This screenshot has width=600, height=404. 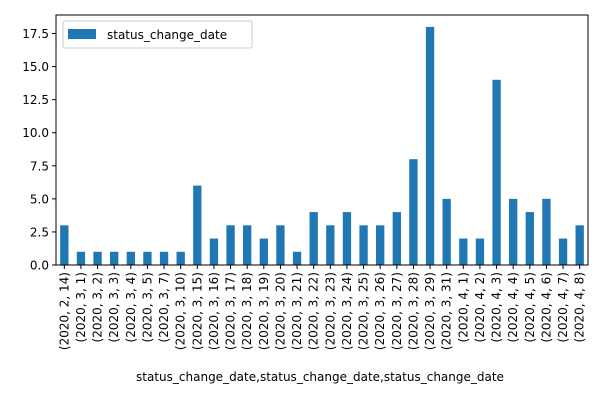 I want to click on y-tick-label-4: 10.0, so click(x=35, y=133).